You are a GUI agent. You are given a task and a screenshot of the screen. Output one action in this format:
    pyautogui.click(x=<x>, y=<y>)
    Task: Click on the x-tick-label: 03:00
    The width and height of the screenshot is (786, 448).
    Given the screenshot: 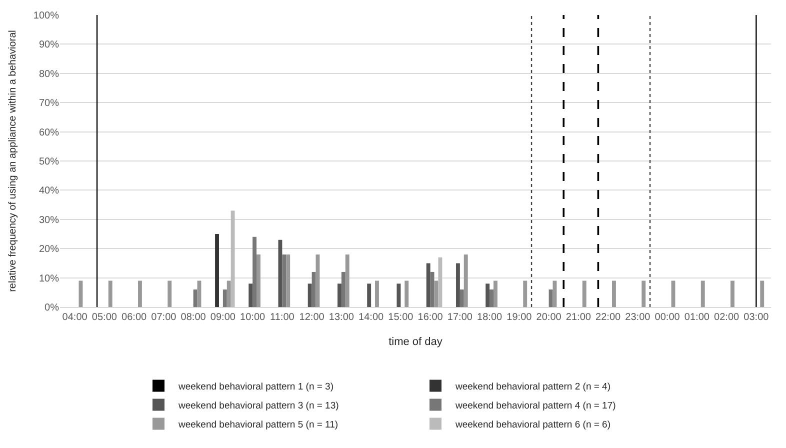 What is the action you would take?
    pyautogui.click(x=757, y=317)
    